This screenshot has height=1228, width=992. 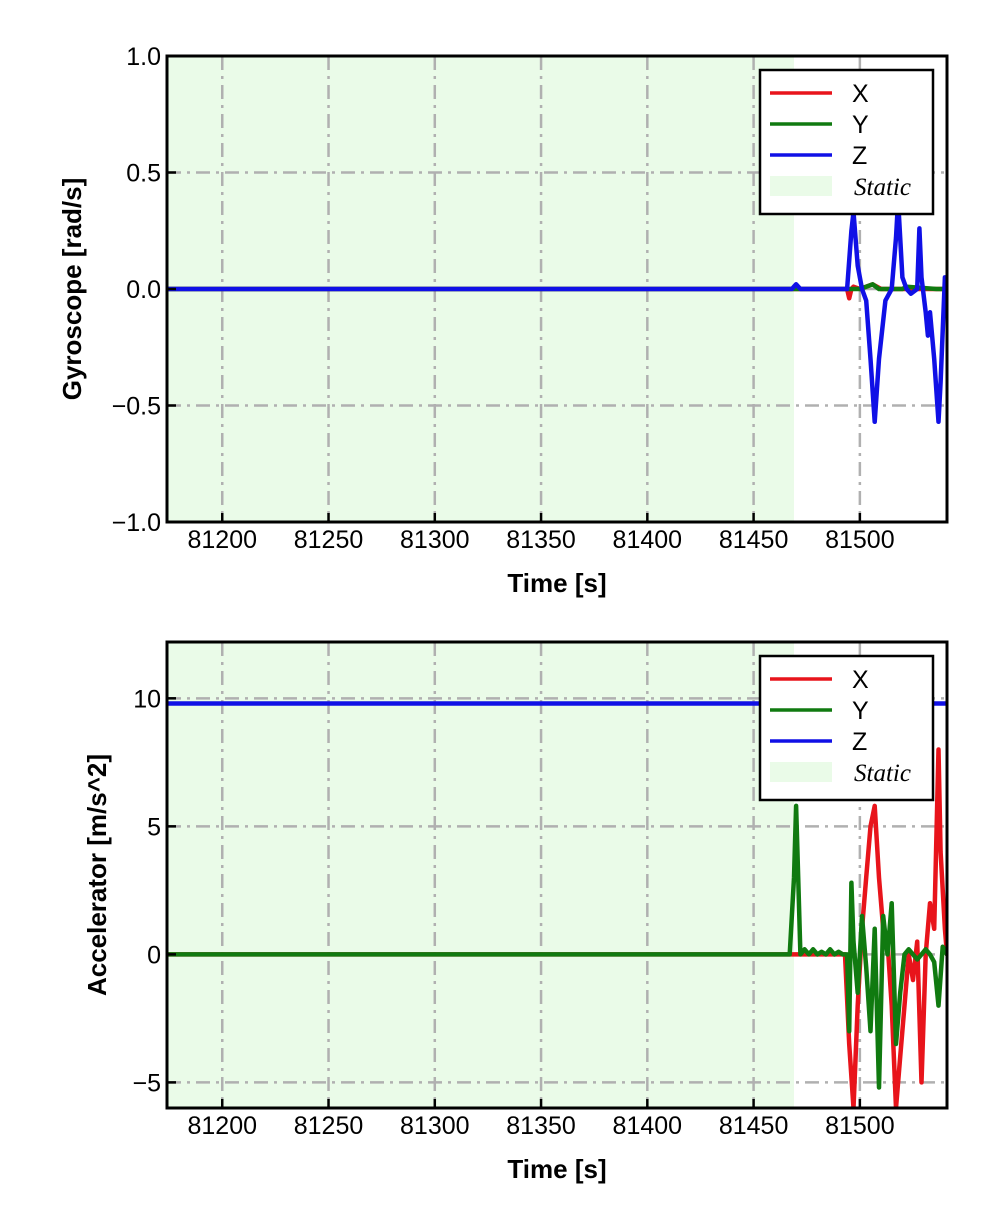 I want to click on y-tick-label: −1.0, so click(x=136, y=523).